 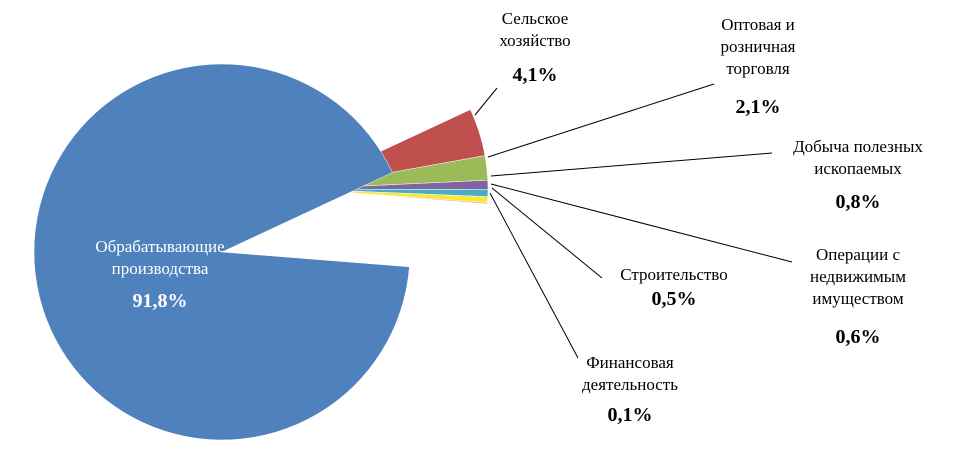 What do you see at coordinates (858, 157) in the screenshot?
I see `slice-label: Добыча полезных ископаемых` at bounding box center [858, 157].